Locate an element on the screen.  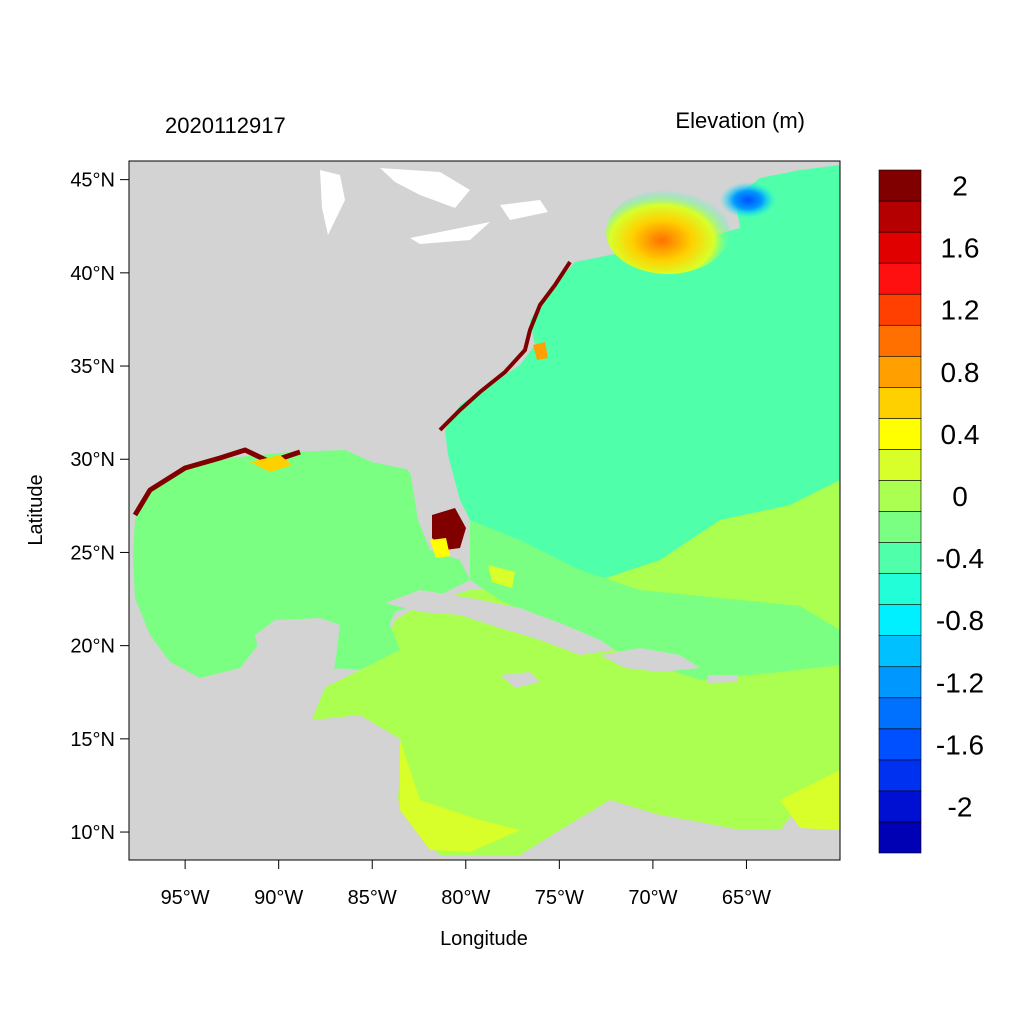
yucatan-land is located at coordinates (297, 669).